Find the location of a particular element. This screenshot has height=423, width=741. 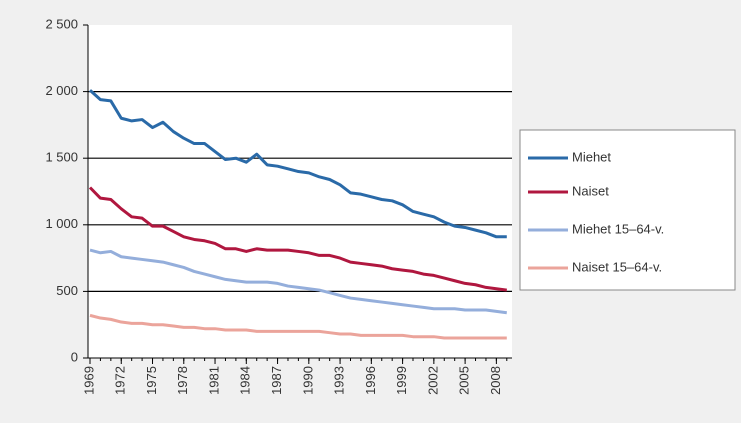

y-tick-label: 0 is located at coordinates (74, 356).